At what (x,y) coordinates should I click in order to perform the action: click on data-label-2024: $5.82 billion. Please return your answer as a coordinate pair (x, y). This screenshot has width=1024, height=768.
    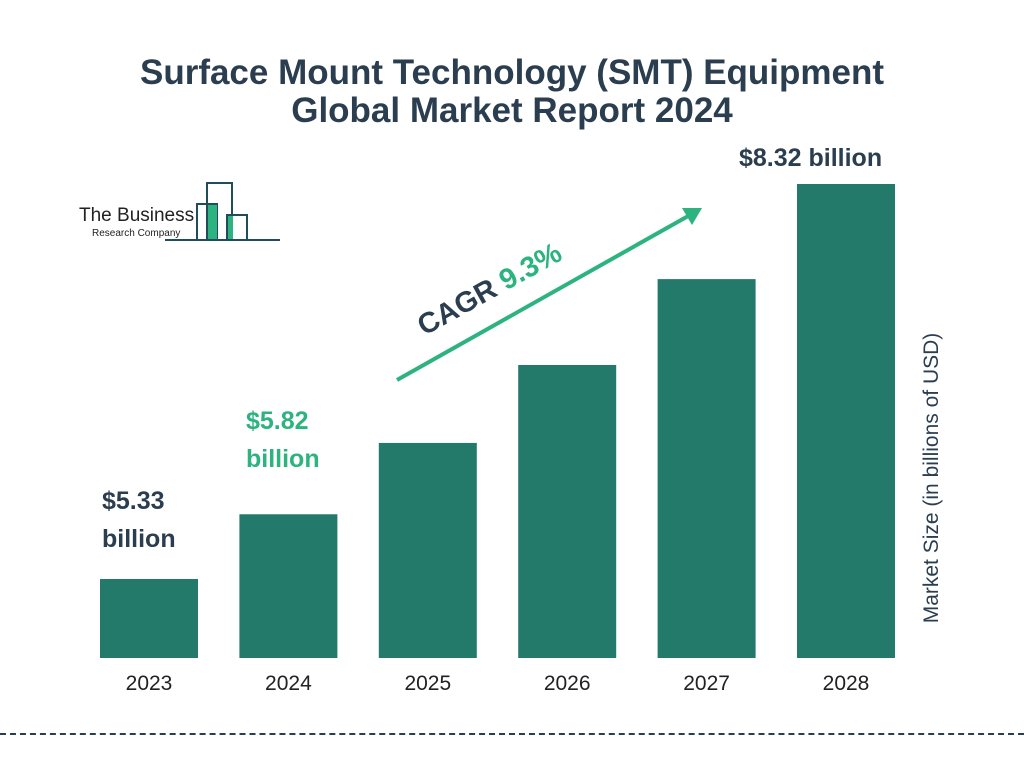
    Looking at the image, I should click on (283, 440).